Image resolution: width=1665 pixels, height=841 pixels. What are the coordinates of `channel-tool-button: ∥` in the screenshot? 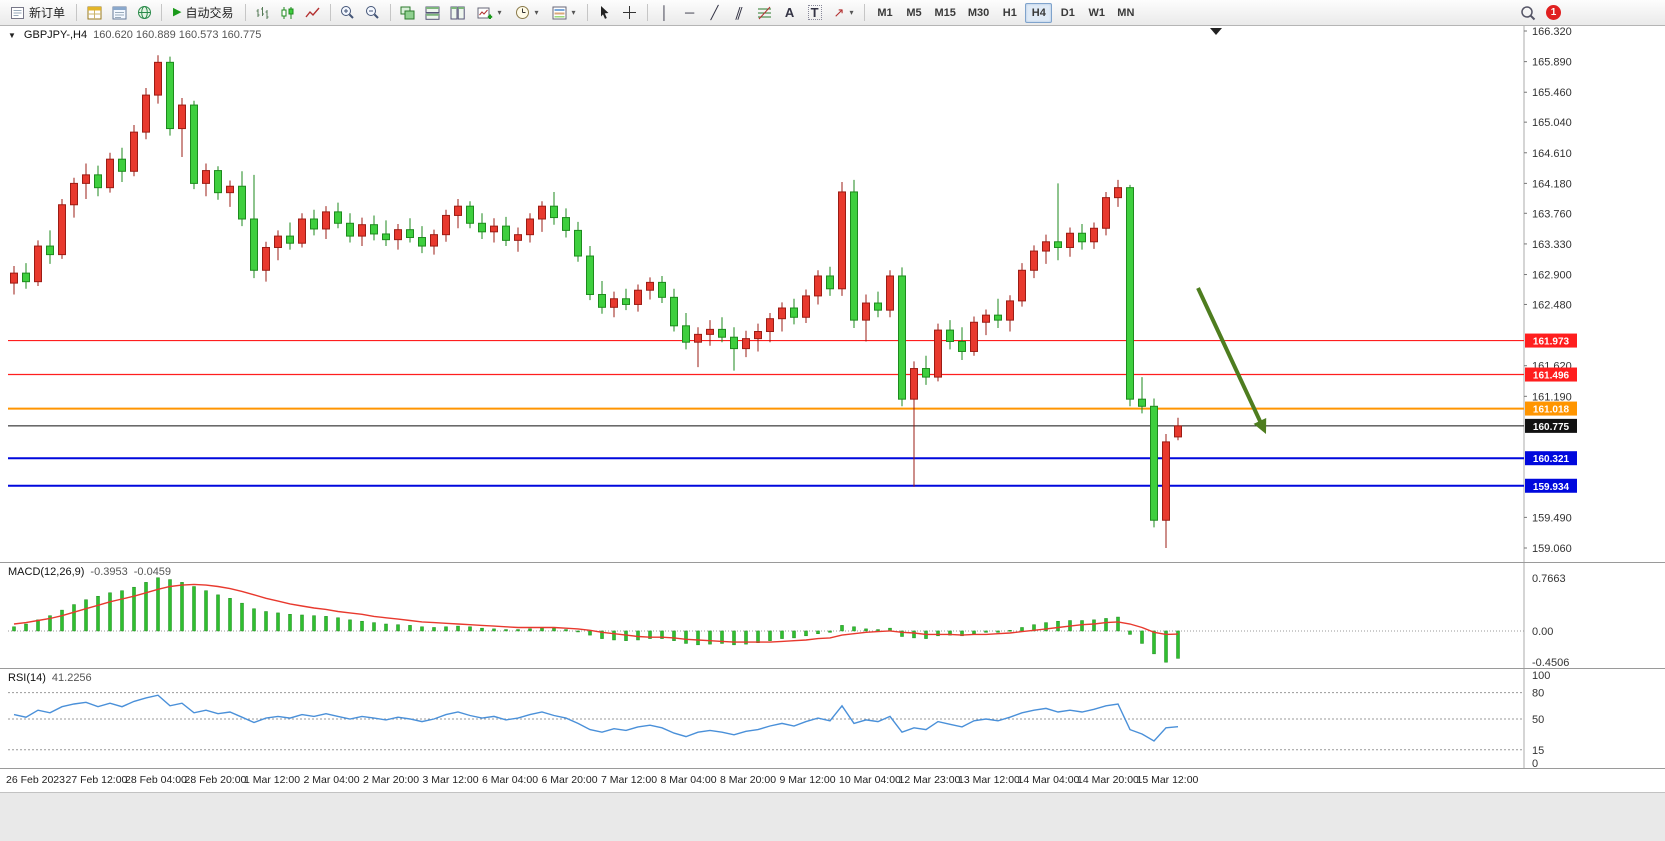 It's located at (740, 13).